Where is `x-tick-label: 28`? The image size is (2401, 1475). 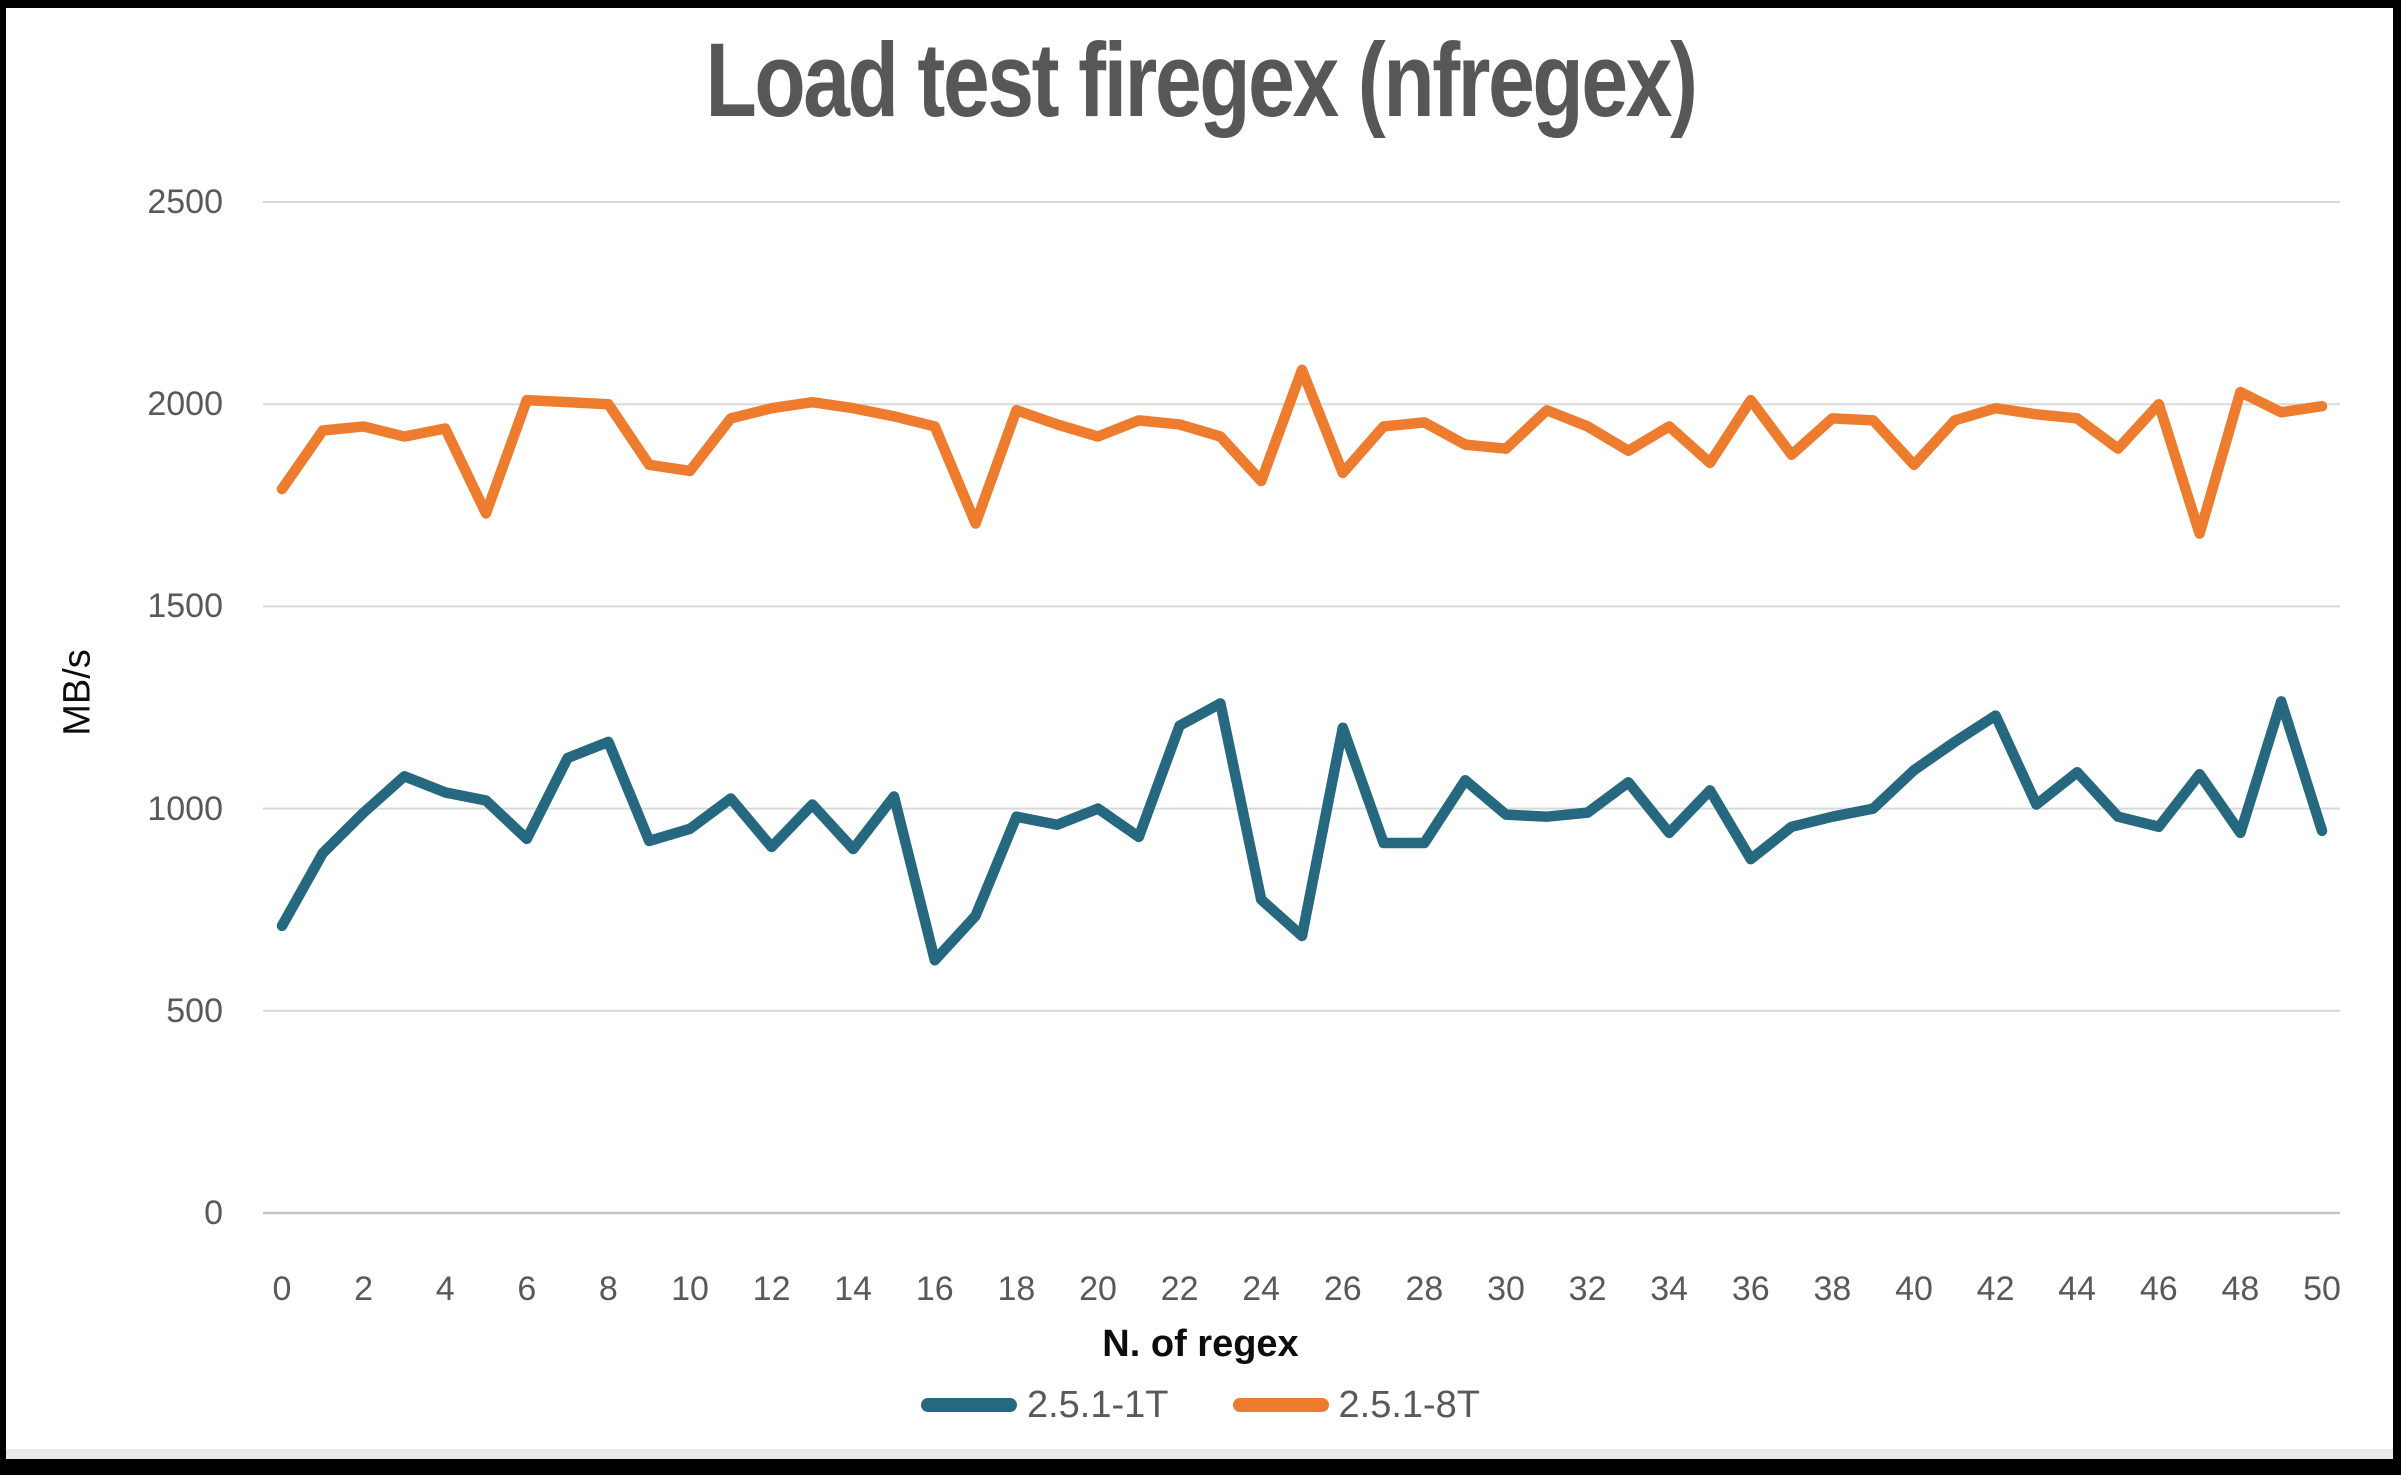
x-tick-label: 28 is located at coordinates (1424, 1289).